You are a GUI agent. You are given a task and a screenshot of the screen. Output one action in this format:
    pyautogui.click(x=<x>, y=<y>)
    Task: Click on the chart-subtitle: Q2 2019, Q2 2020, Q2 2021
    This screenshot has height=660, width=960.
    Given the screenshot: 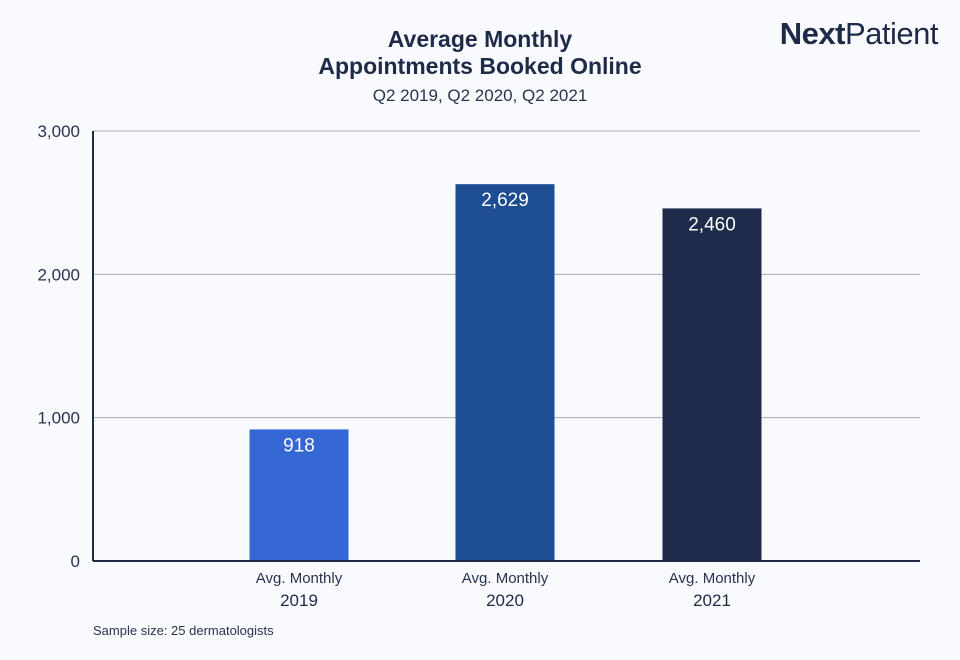 What is the action you would take?
    pyautogui.click(x=480, y=95)
    